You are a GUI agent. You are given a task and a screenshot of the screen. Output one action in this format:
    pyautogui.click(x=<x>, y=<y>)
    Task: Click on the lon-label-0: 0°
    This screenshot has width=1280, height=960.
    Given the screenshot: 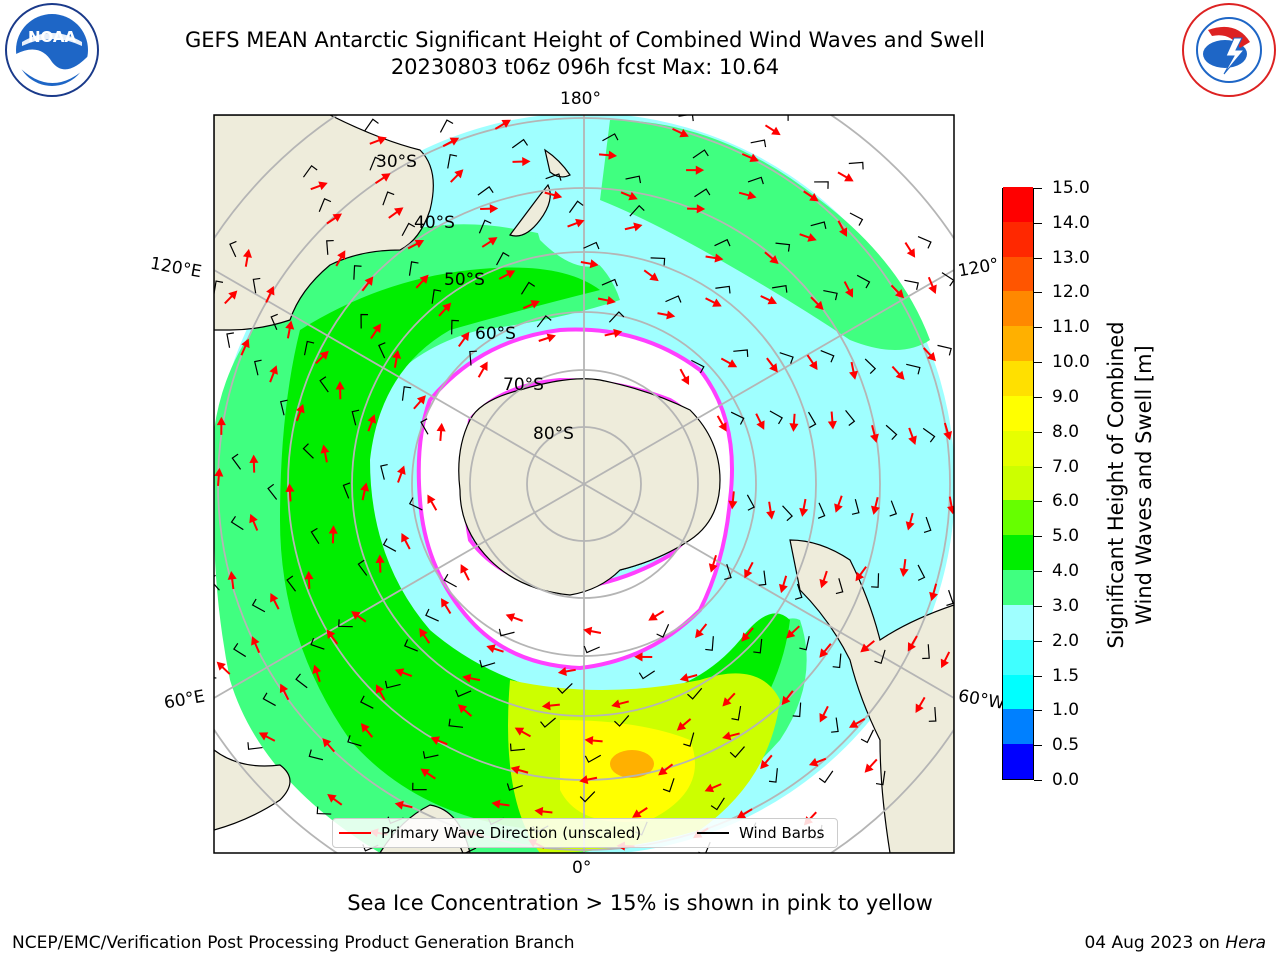 What is the action you would take?
    pyautogui.click(x=582, y=868)
    